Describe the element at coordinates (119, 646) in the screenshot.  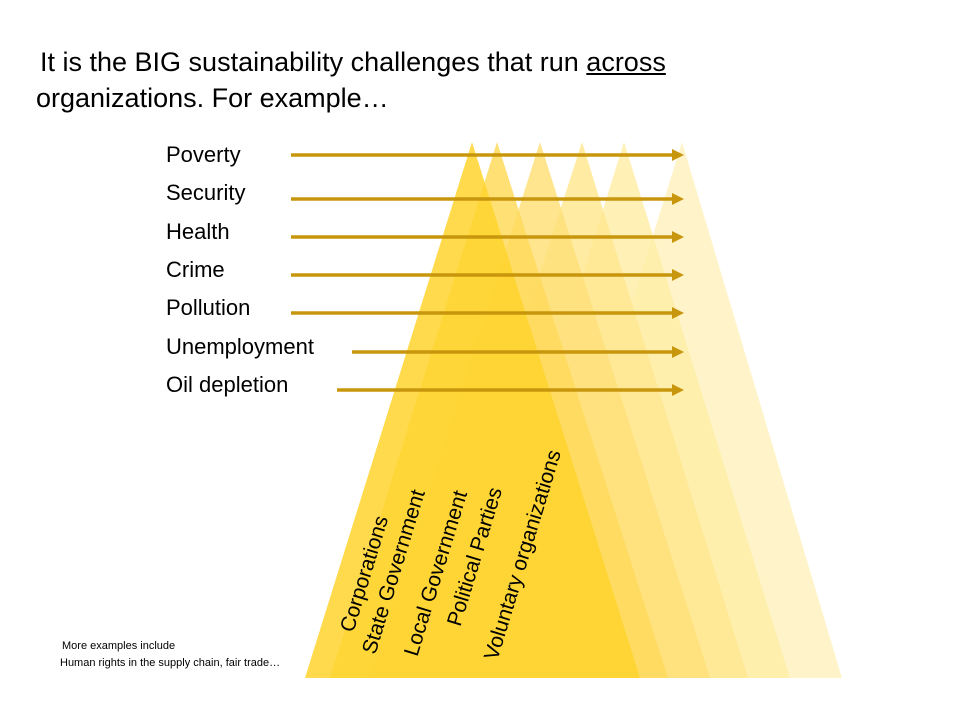
I see `footnote-line-1: More examples include` at that location.